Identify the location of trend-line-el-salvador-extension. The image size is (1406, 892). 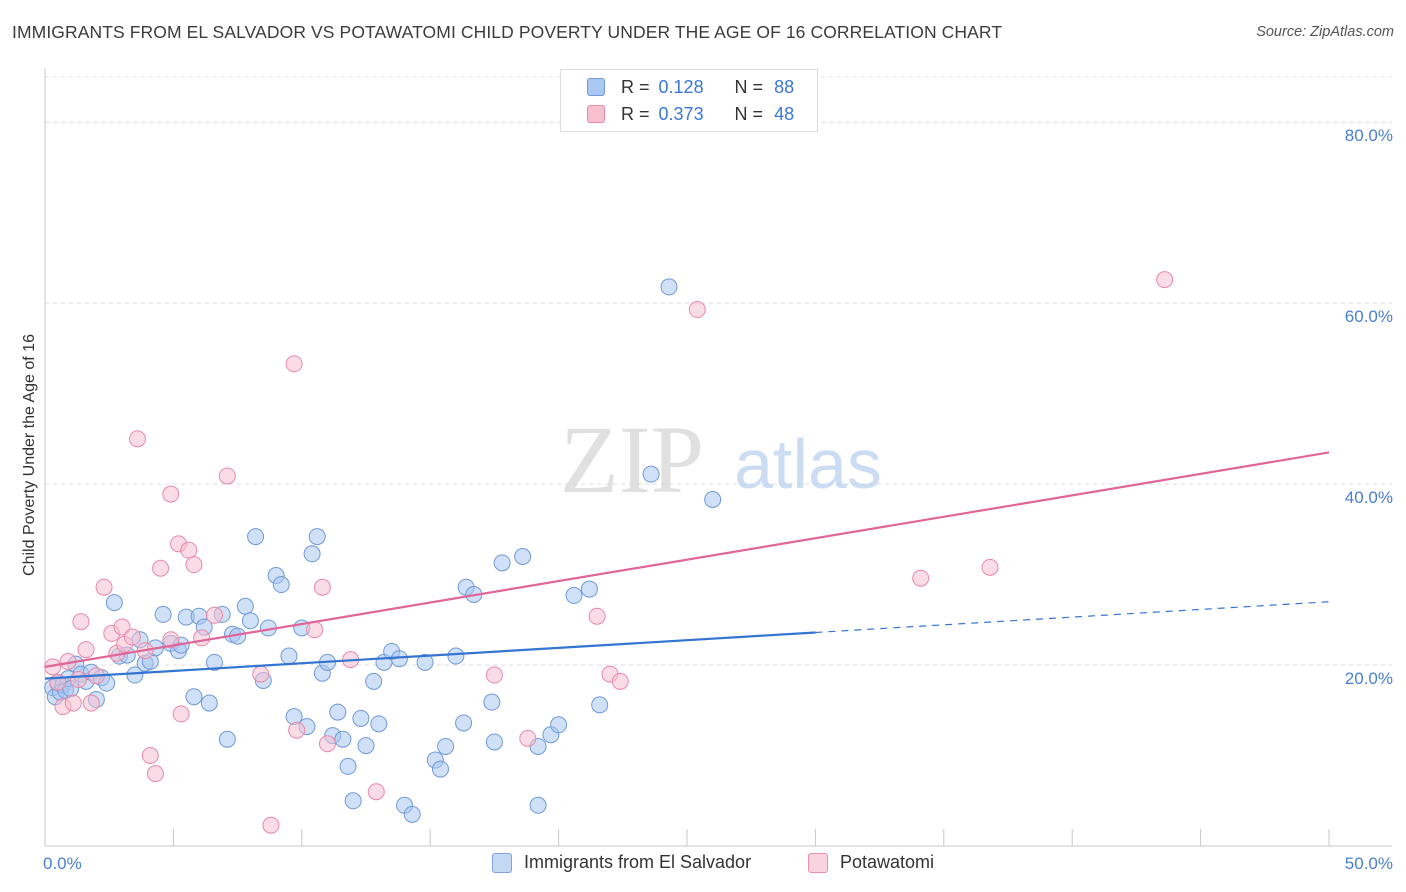
(1072, 617).